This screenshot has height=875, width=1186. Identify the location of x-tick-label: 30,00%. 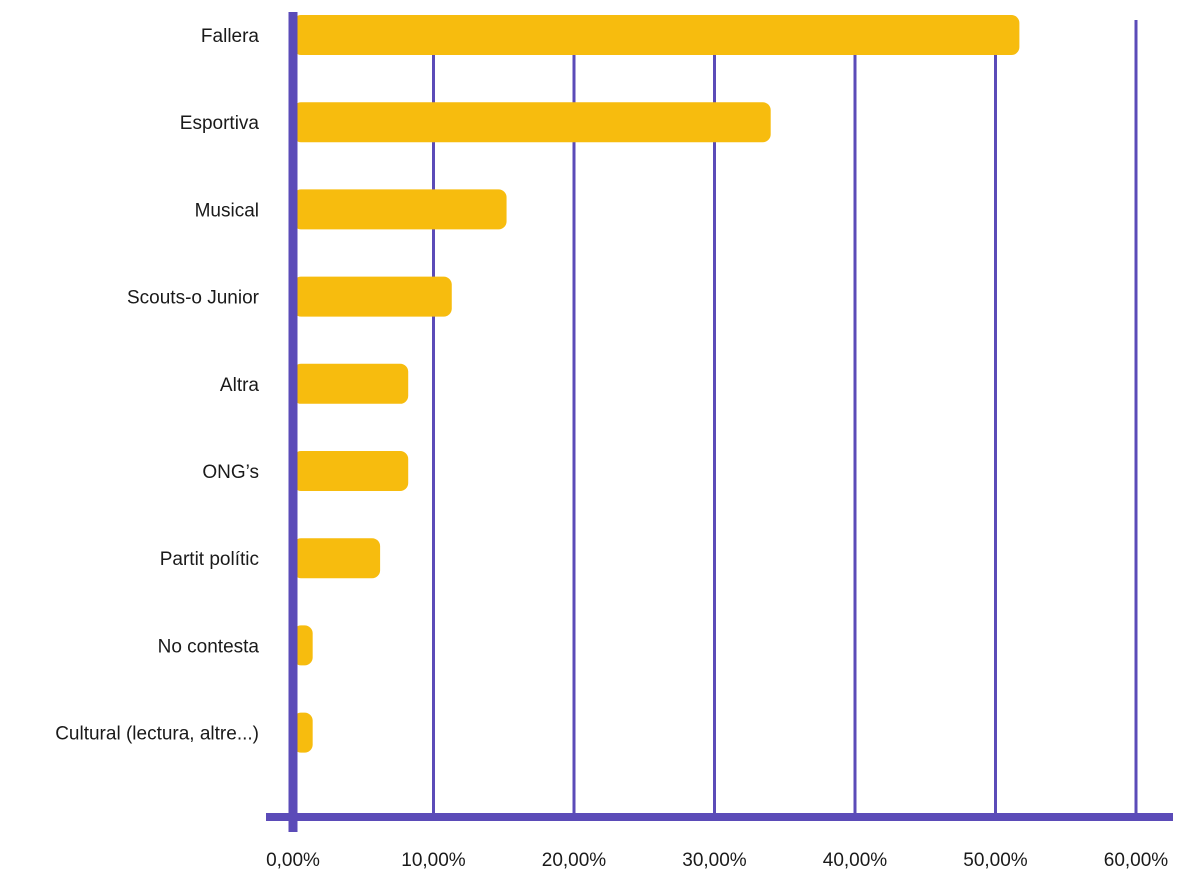
(714, 860).